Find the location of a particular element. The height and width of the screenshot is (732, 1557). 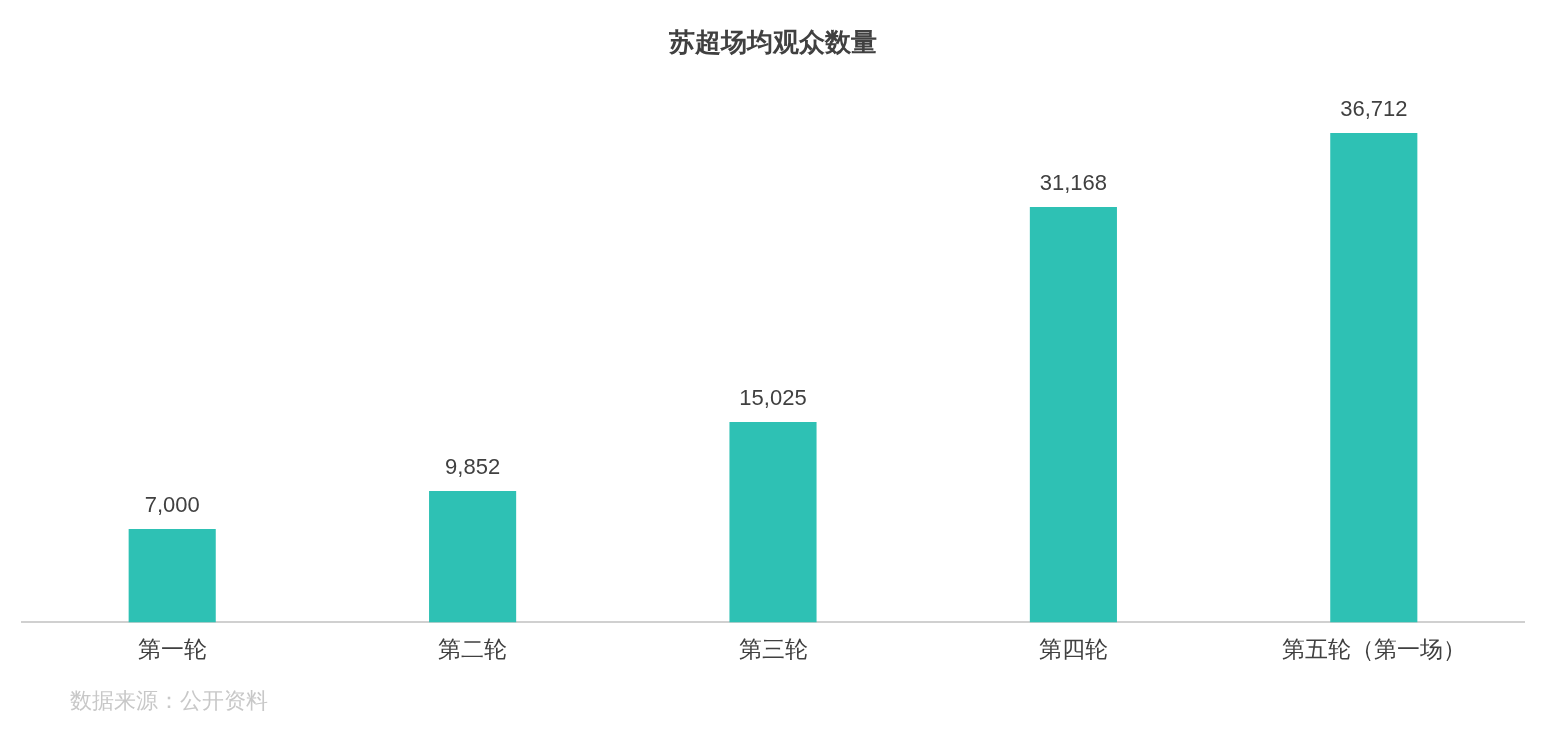

data-label: 9,852 is located at coordinates (473, 467).